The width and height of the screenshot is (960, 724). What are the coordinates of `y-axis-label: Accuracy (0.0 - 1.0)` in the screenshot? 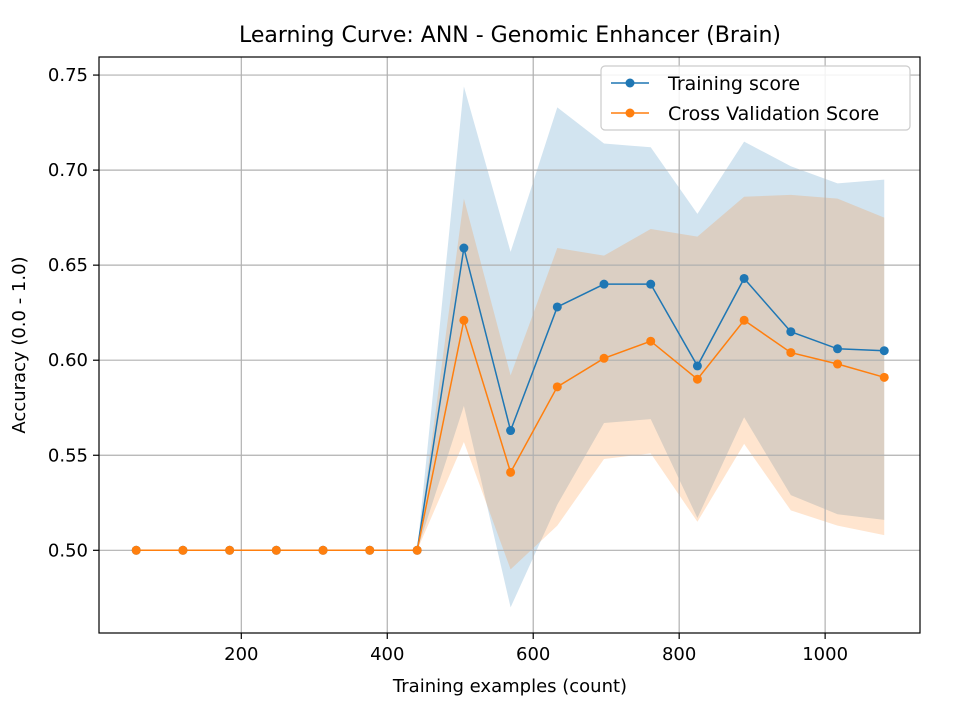 It's located at (19, 344).